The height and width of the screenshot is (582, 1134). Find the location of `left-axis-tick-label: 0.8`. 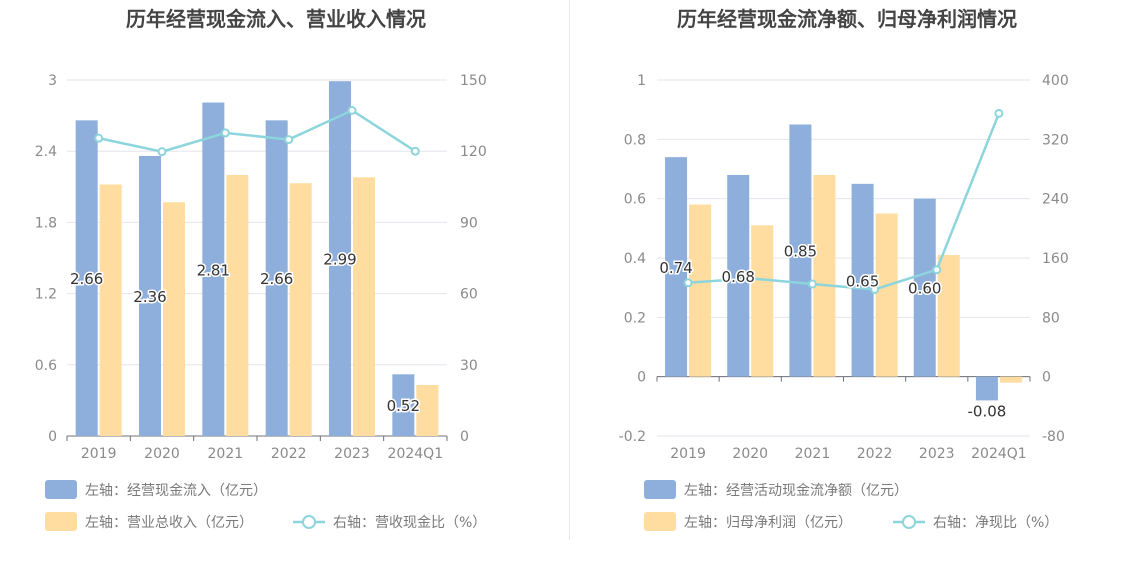

left-axis-tick-label: 0.8 is located at coordinates (635, 140).